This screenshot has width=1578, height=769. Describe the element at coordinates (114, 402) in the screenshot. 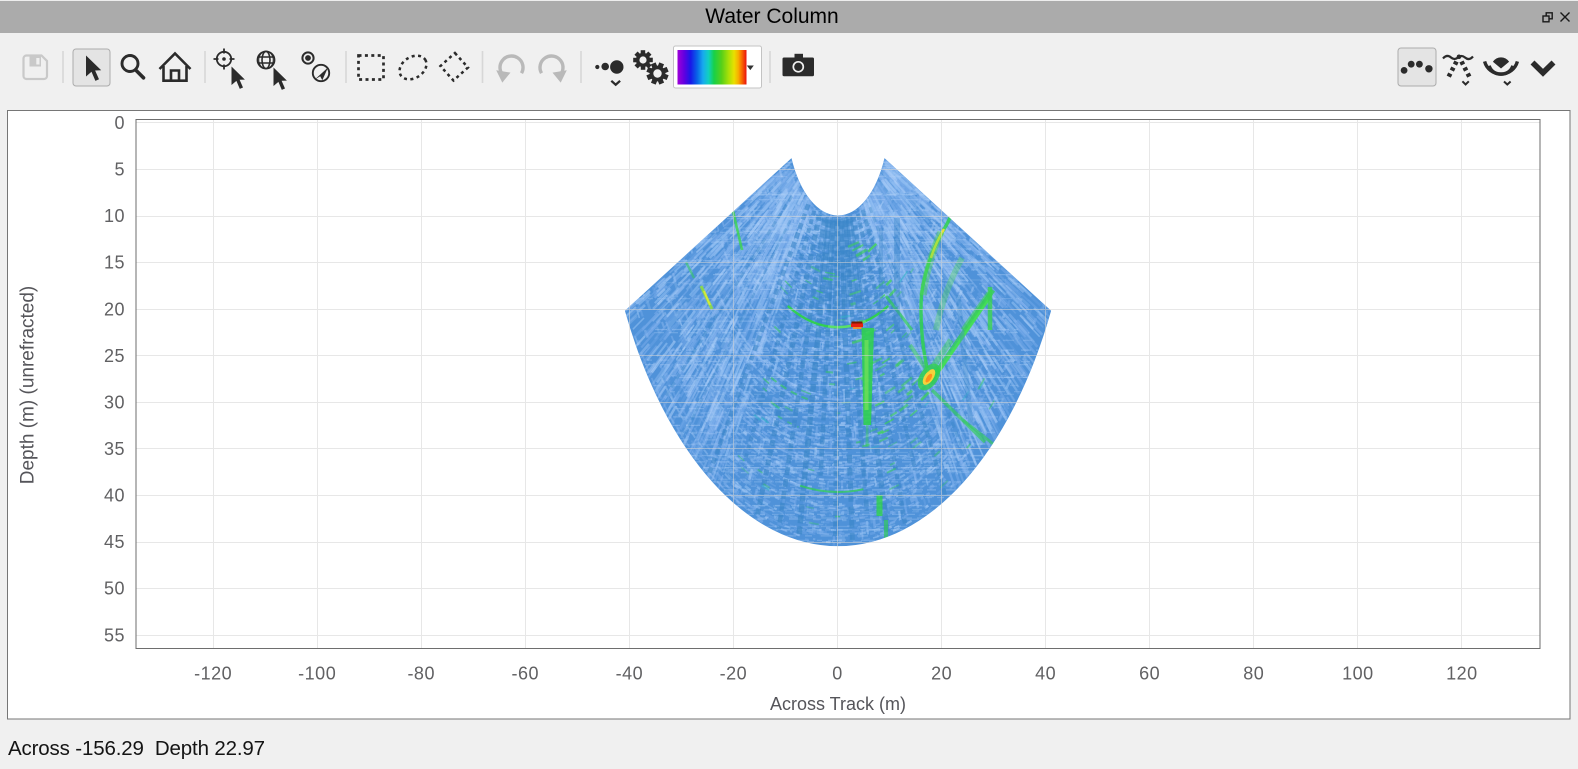

I see `svg-text: 30` at that location.